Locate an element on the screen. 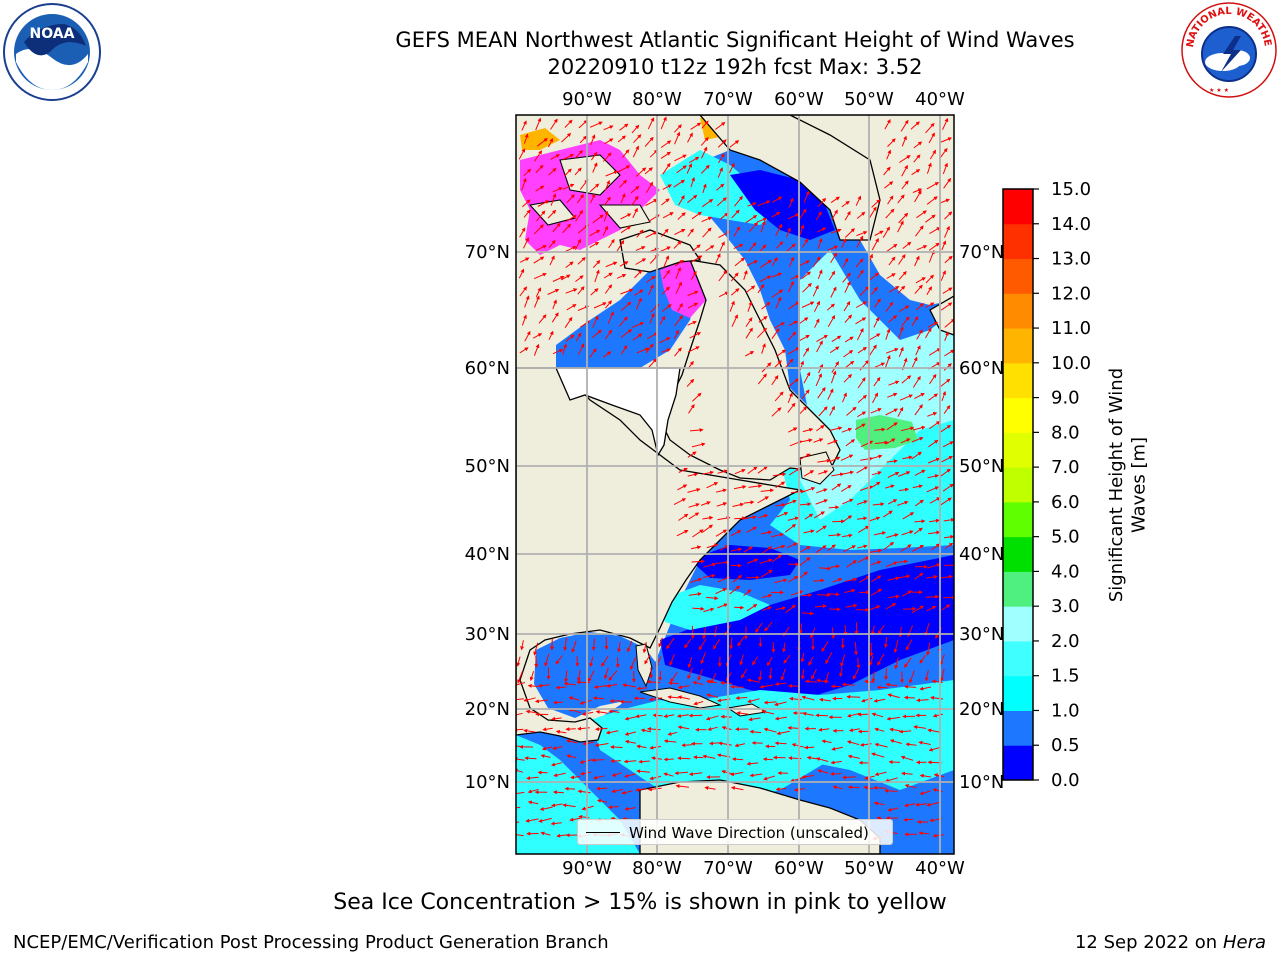  footer-date: 12 Sep 2022 on Hera is located at coordinates (1170, 942).